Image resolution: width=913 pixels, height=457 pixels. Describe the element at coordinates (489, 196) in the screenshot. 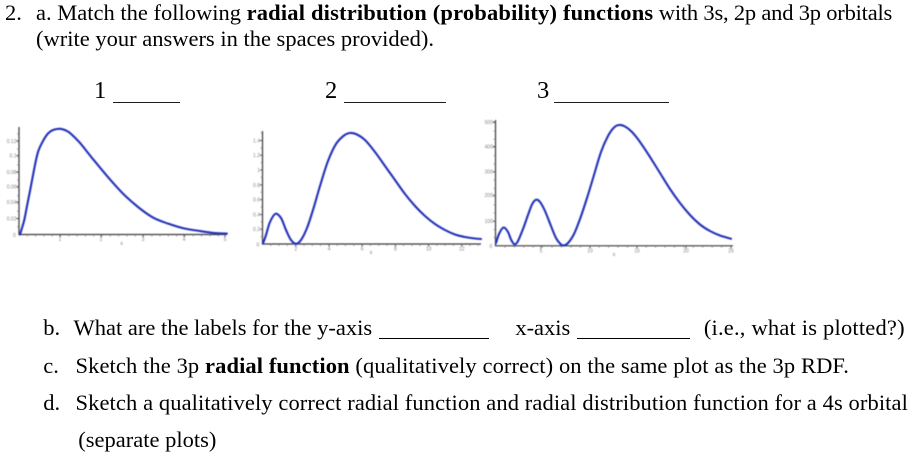

I see `svg-text: 200` at that location.